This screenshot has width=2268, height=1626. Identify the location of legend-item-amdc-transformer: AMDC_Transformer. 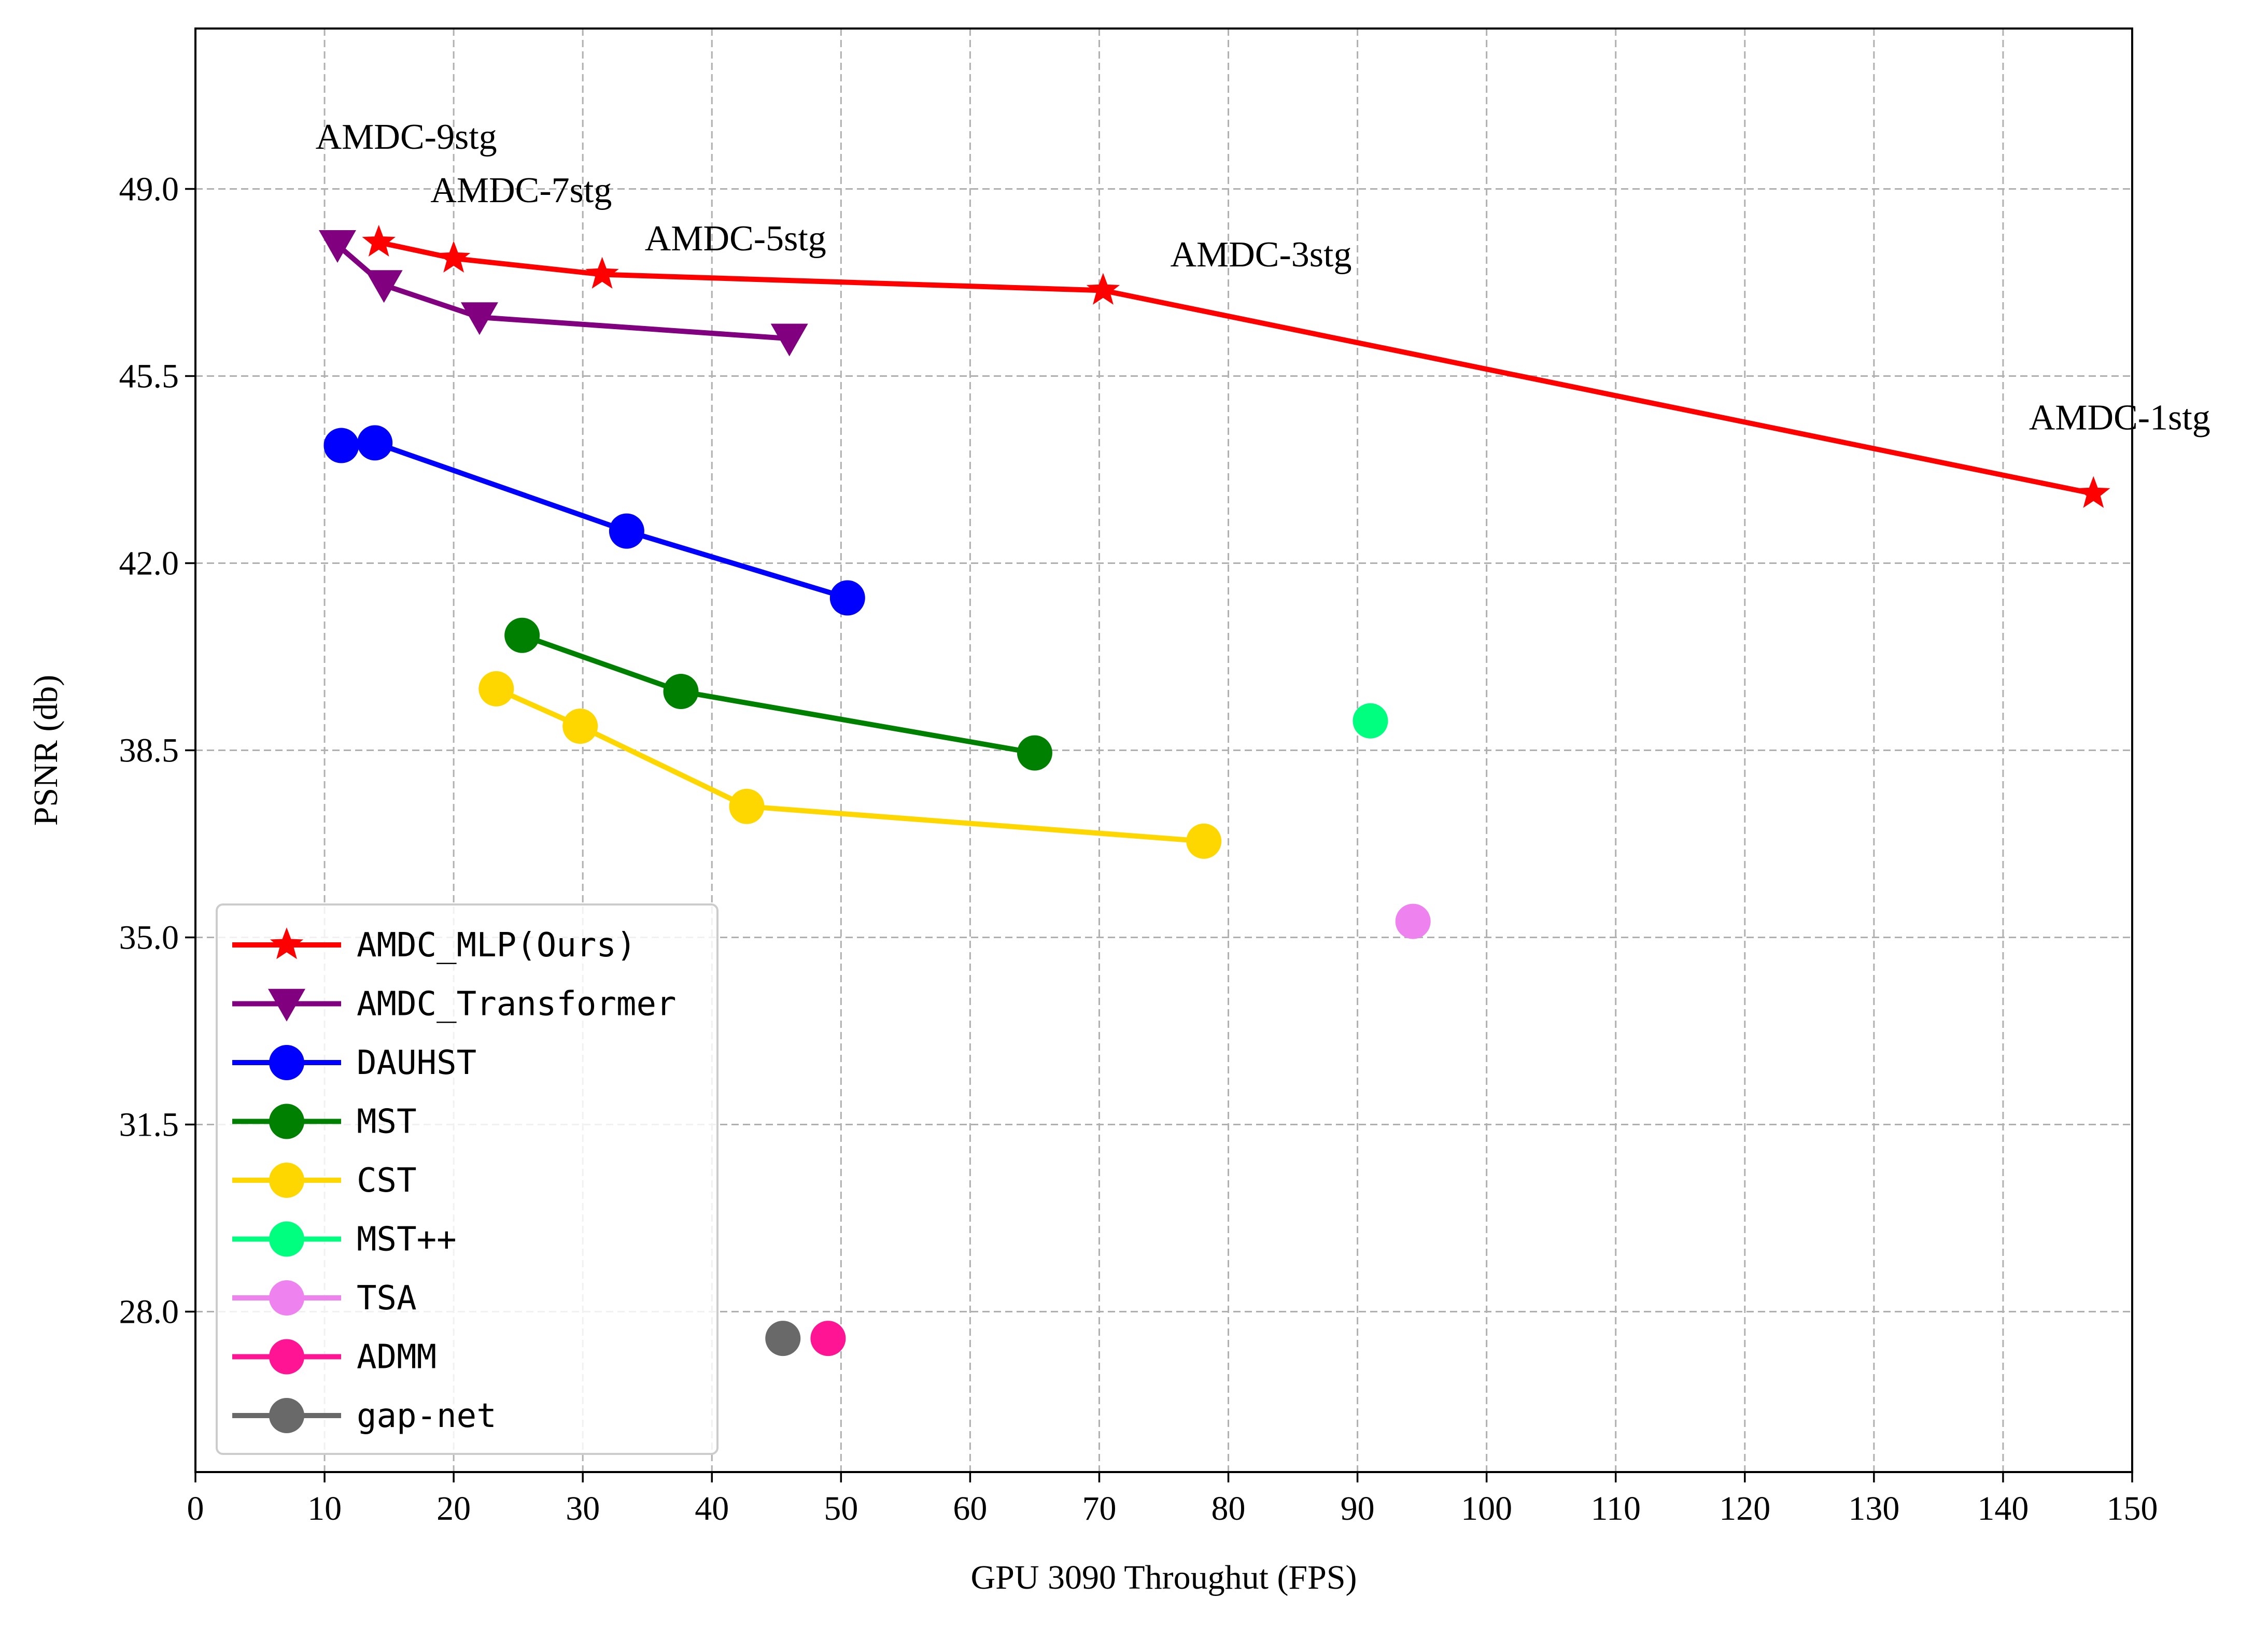
(454, 1004).